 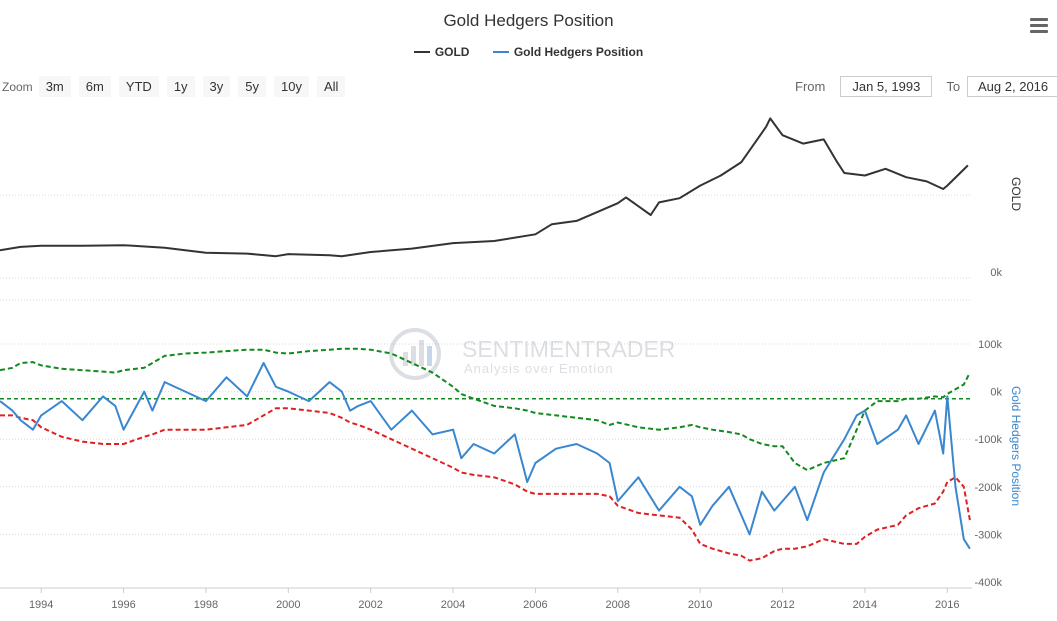 What do you see at coordinates (810, 86) in the screenshot?
I see `from-label: From` at bounding box center [810, 86].